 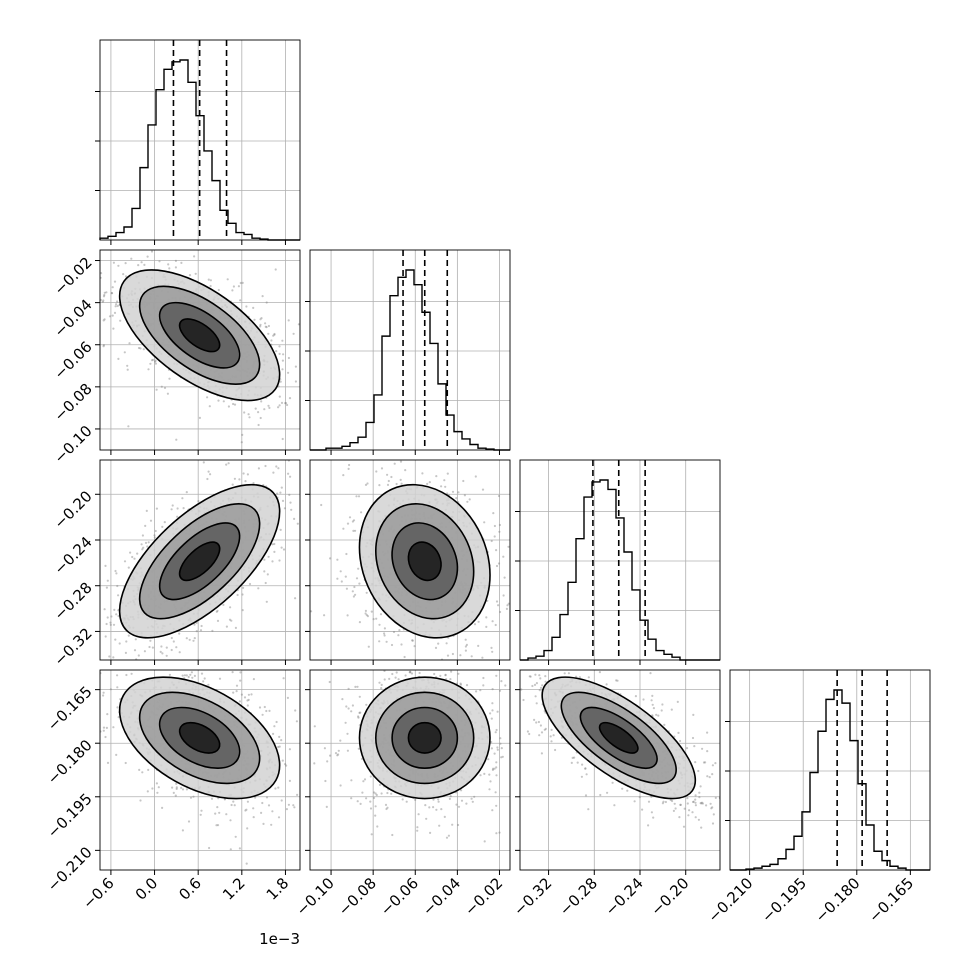 I want to click on x-tick-label-2-2: −0.24, so click(x=624, y=896).